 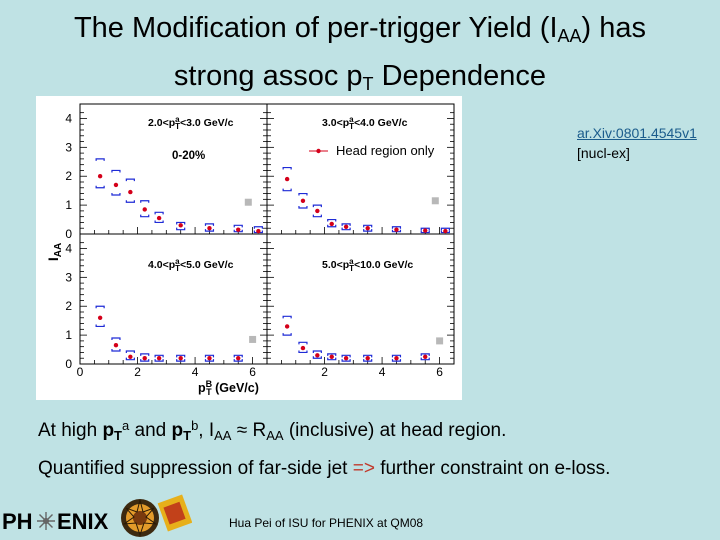 What do you see at coordinates (70, 430) in the screenshot?
I see `text: At high` at bounding box center [70, 430].